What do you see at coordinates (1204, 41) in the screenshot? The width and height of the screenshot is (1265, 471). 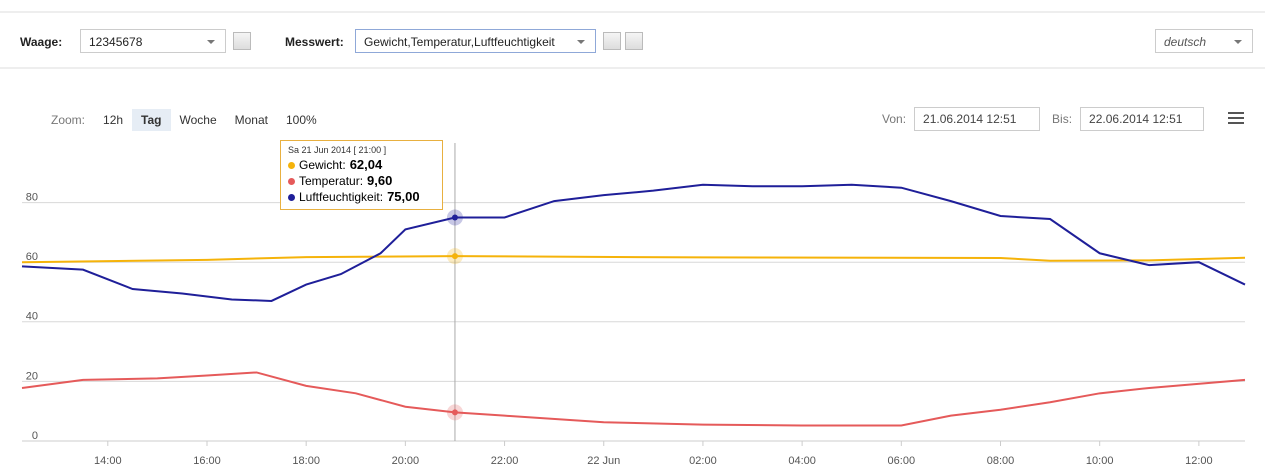 I see `language-select: deutsch` at bounding box center [1204, 41].